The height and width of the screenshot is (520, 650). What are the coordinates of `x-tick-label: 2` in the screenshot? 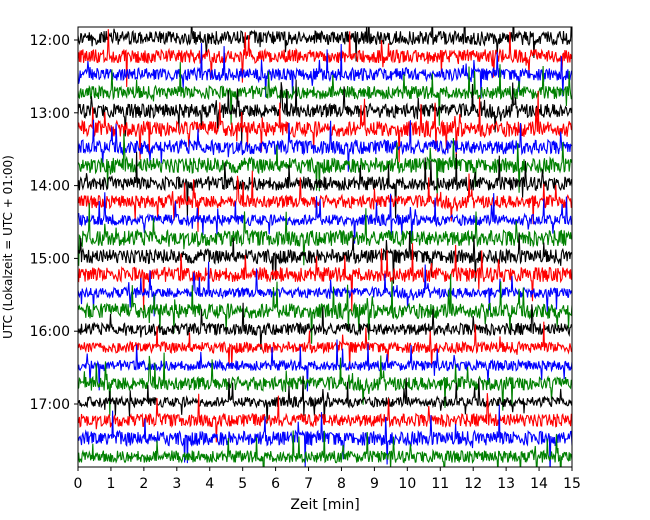 It's located at (143, 484).